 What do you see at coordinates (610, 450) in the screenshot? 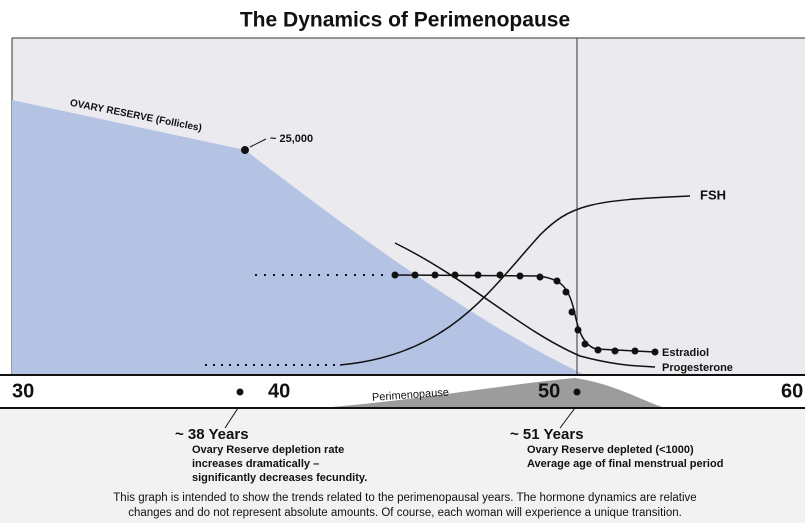
I see `annotation-line: Ovary Reserve depleted (<1000)` at bounding box center [610, 450].